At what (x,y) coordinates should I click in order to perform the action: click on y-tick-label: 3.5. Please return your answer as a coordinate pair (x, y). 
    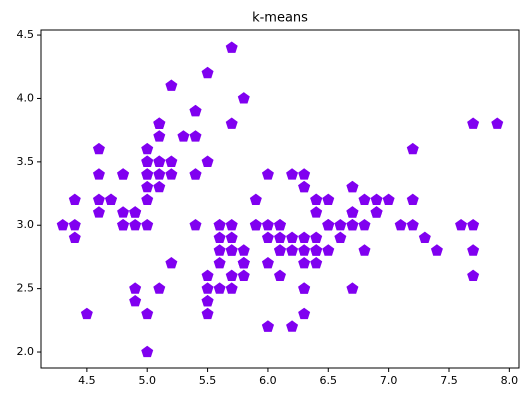
    Looking at the image, I should click on (26, 161).